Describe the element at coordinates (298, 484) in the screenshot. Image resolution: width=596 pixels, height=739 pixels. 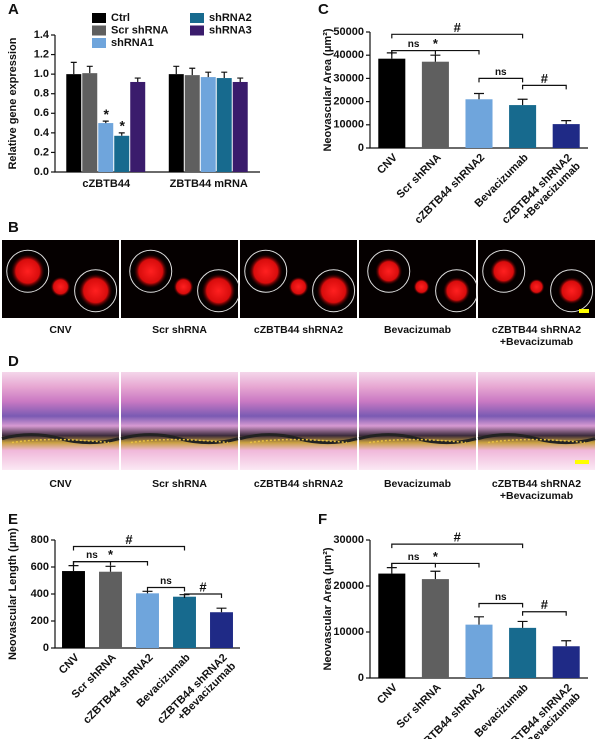
I see `image-caption: cZBTB44 shRNA2` at that location.